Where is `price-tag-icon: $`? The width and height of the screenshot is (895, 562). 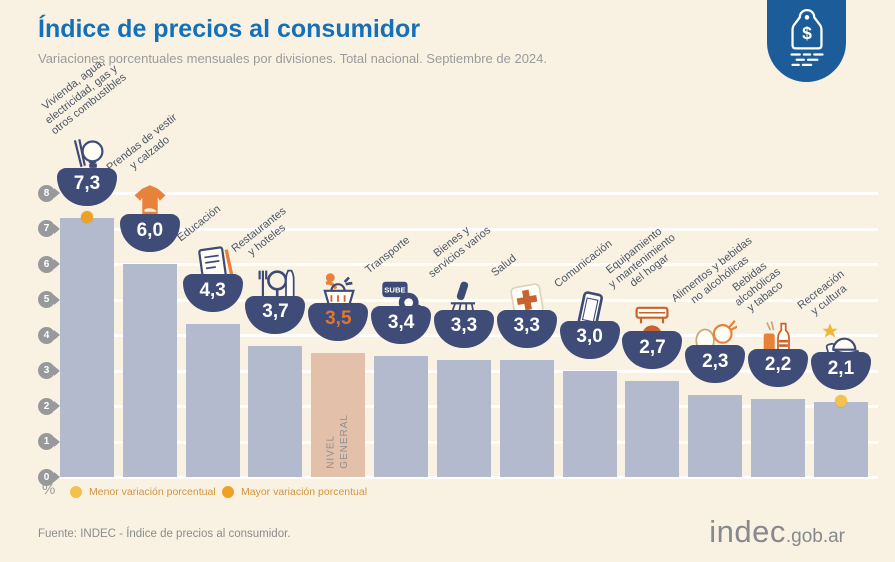
price-tag-icon: $ is located at coordinates (806, 37).